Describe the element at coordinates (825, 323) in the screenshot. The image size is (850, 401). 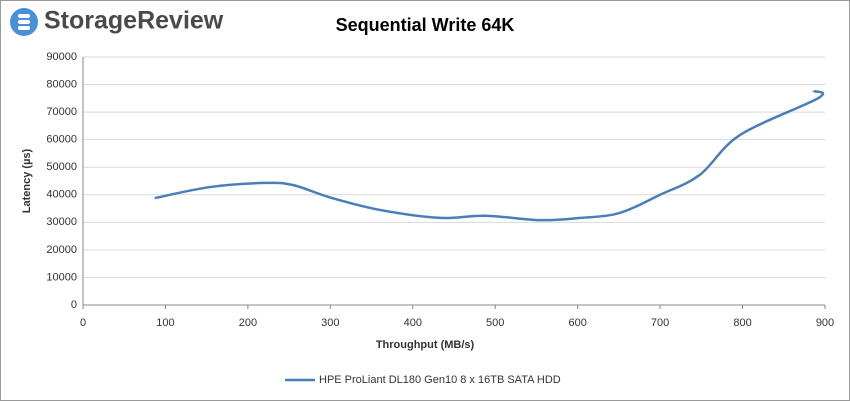
I see `x-tick-label: 900` at that location.